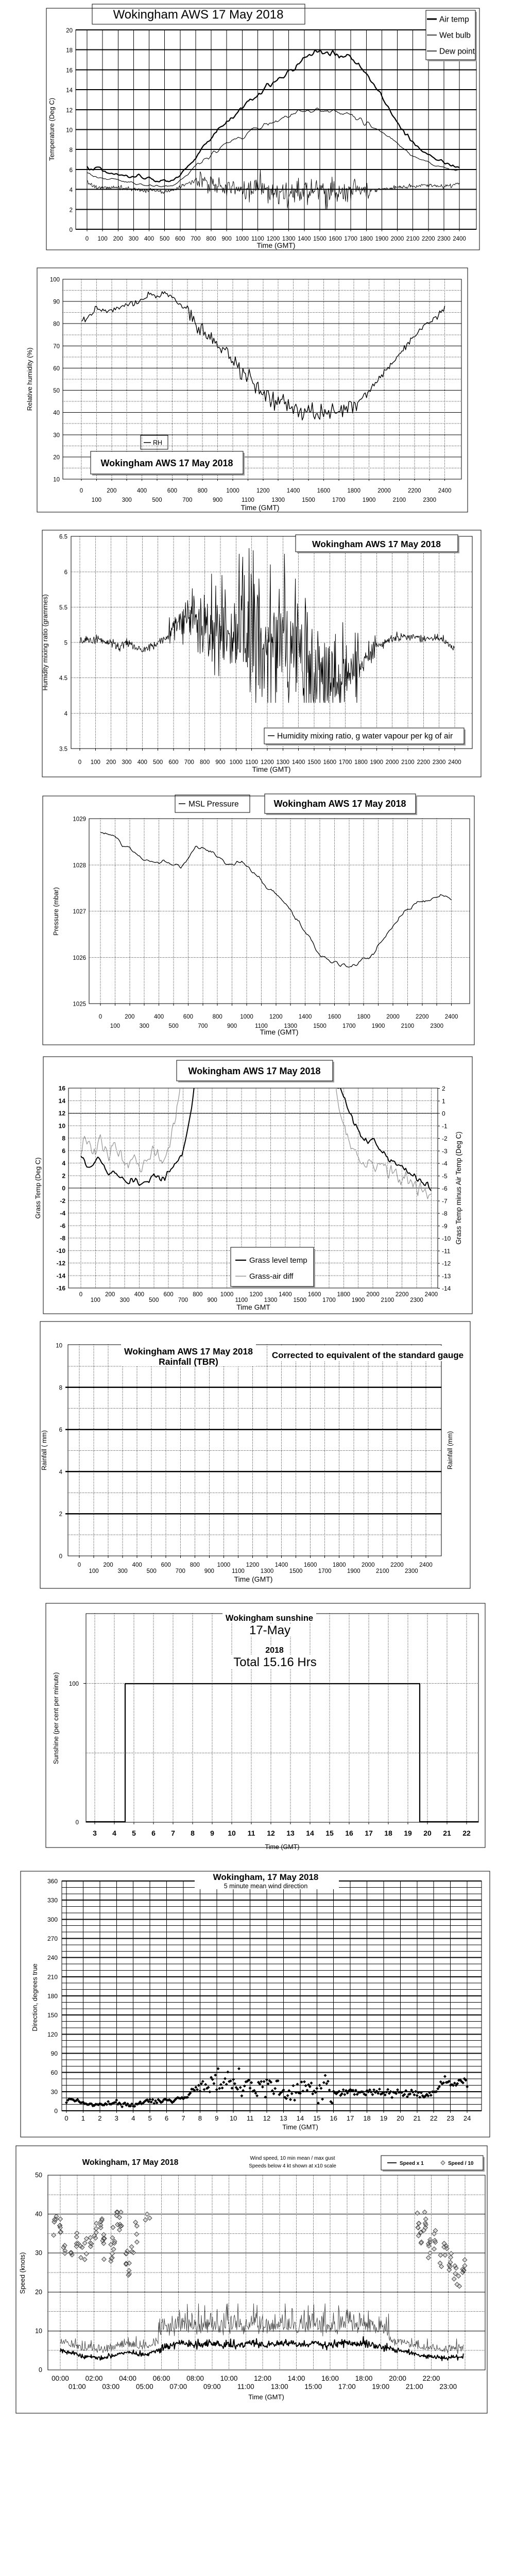 The width and height of the screenshot is (515, 2576). Describe the element at coordinates (448, 2387) in the screenshot. I see `svg-text: 23:00` at that location.